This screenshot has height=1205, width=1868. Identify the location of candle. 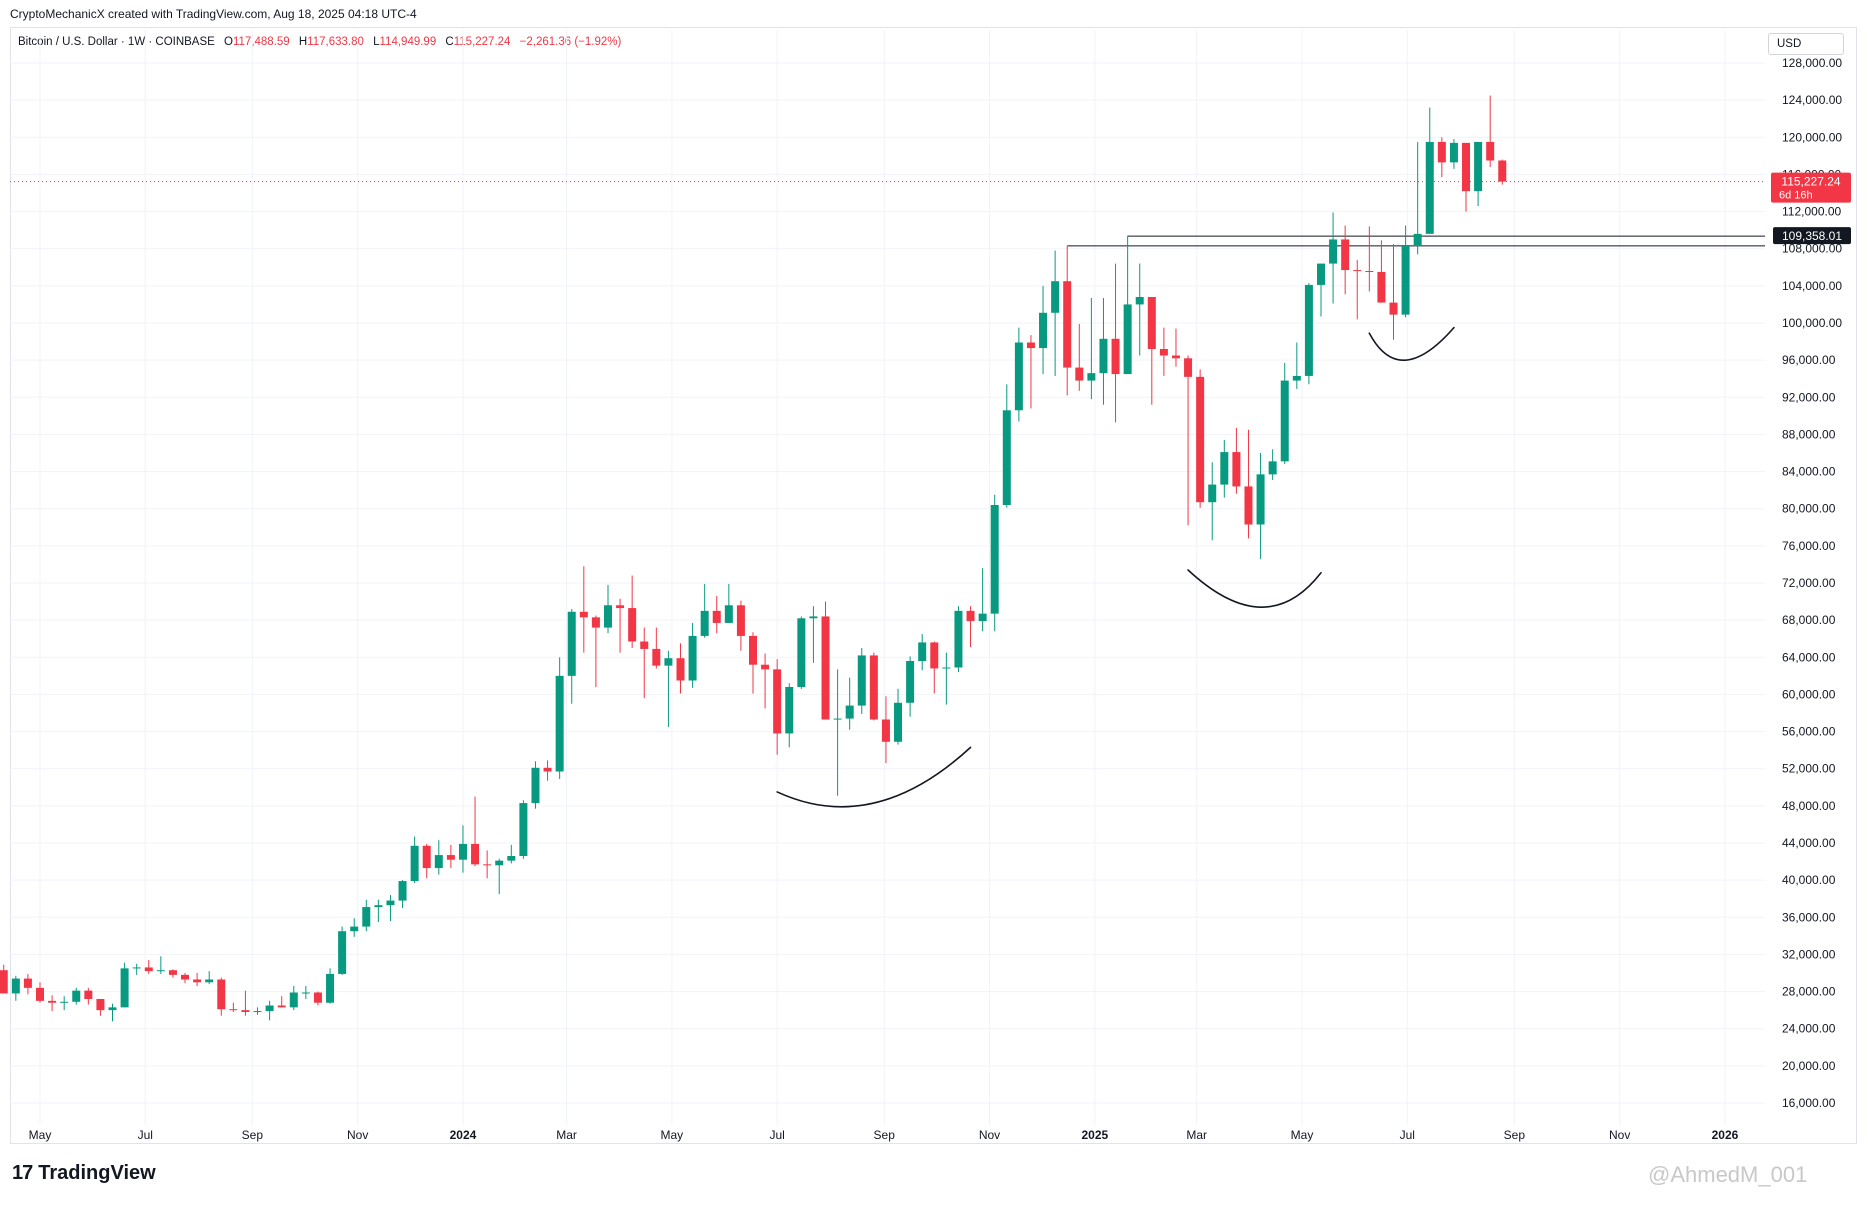
(4, 979).